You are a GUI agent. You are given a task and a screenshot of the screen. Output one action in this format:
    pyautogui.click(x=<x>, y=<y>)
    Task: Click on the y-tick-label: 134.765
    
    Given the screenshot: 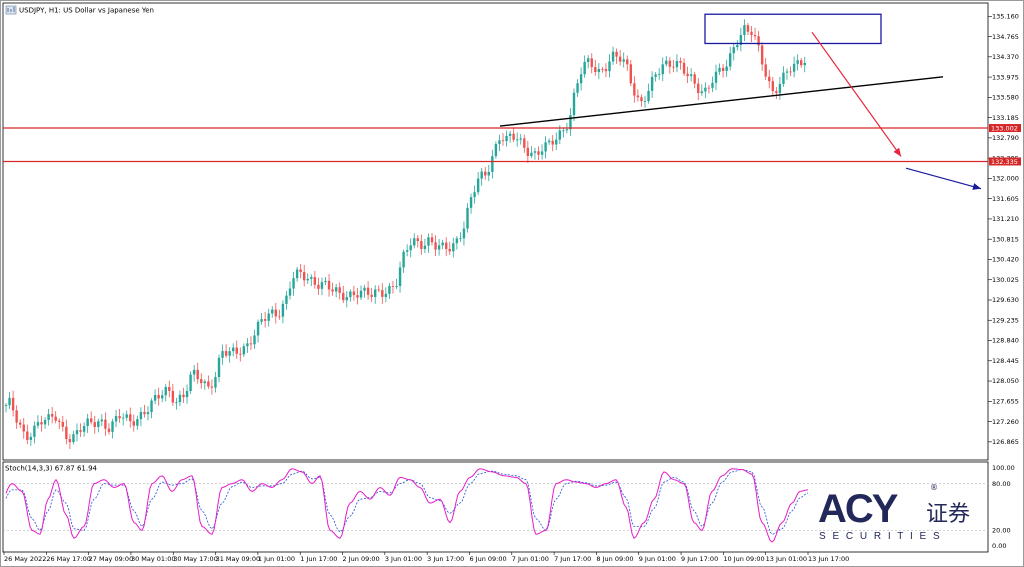 What is the action you would take?
    pyautogui.click(x=1005, y=37)
    